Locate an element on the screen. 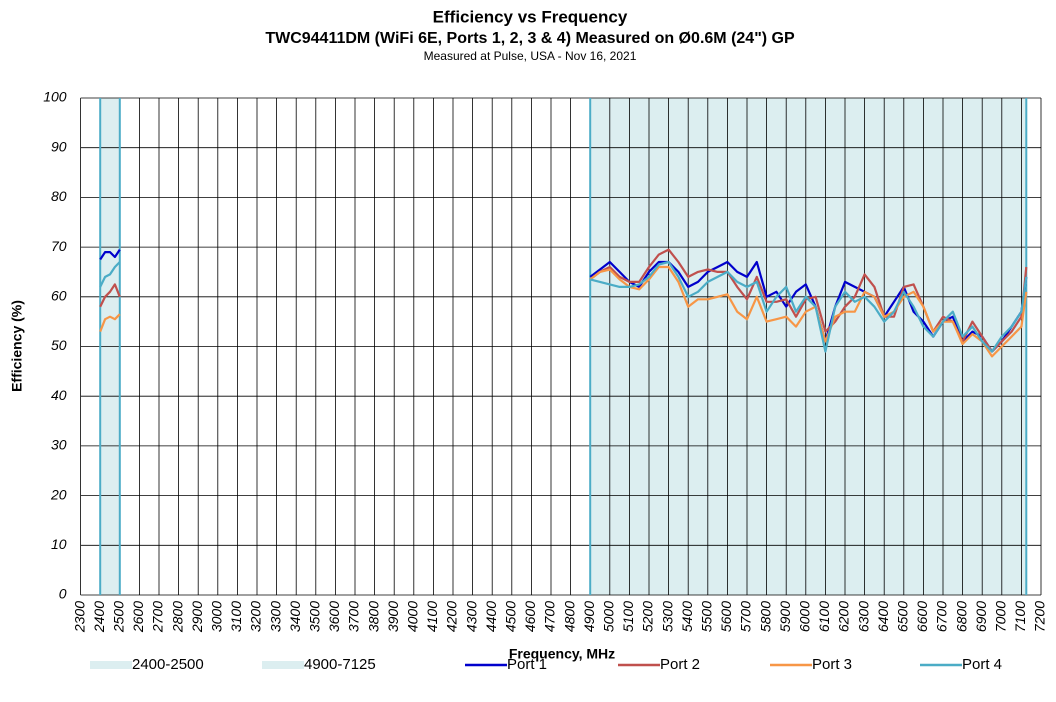 This screenshot has height=702, width=1056. x-tick-label: 3000 is located at coordinates (217, 616).